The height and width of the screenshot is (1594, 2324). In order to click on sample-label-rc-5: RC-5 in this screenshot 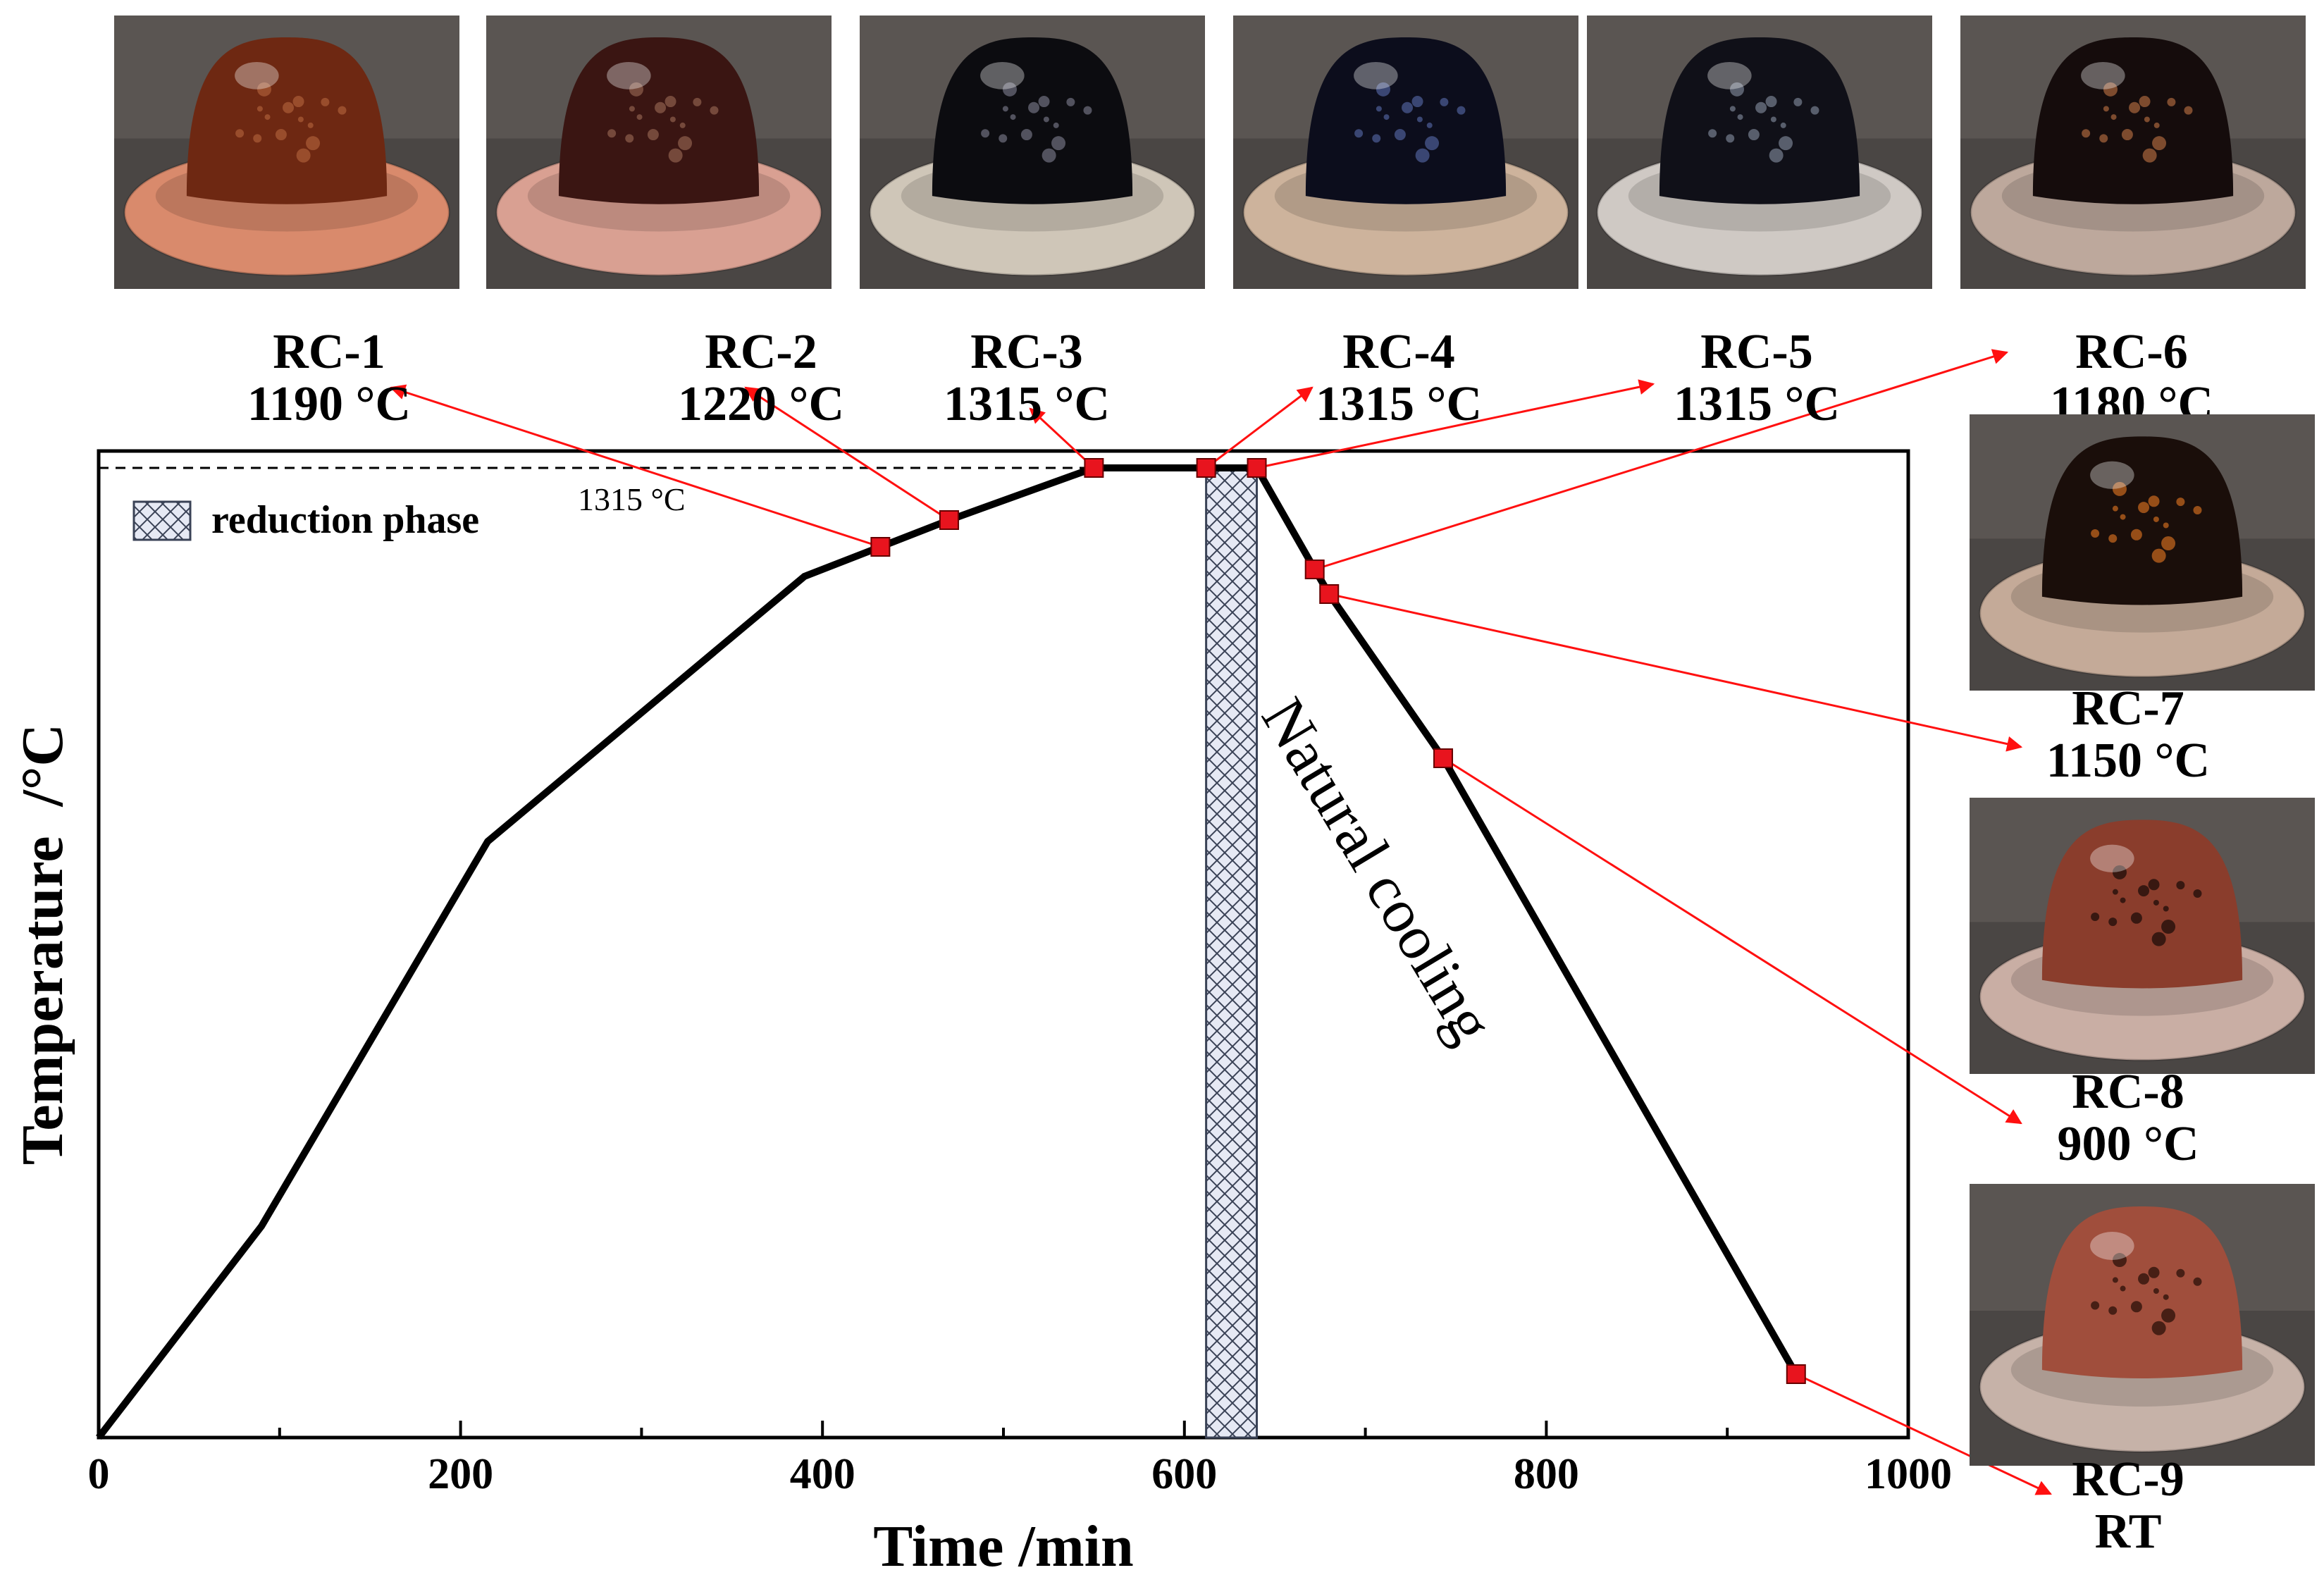, I will do `click(1756, 352)`.